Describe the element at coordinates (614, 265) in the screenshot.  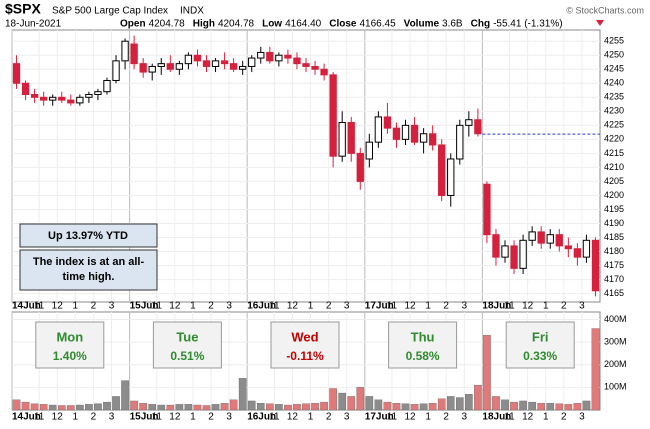
I see `y-tick-label: 4175` at that location.